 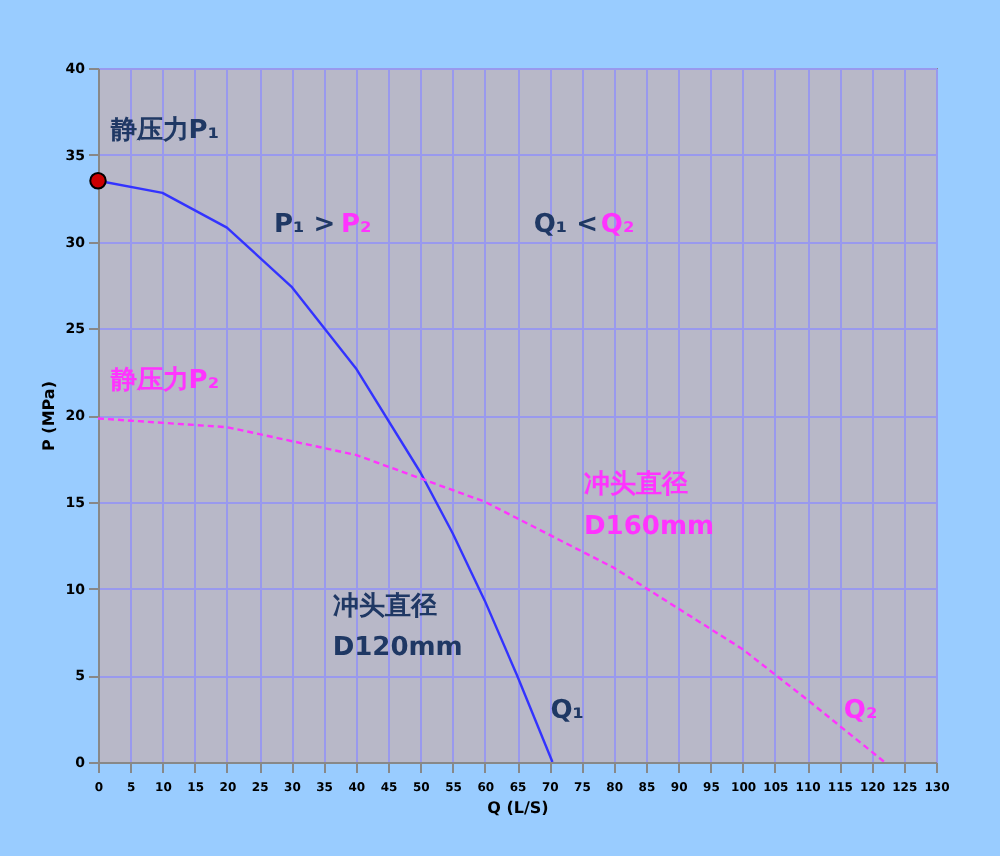 What do you see at coordinates (304, 225) in the screenshot?
I see `annotation: P₁ >` at bounding box center [304, 225].